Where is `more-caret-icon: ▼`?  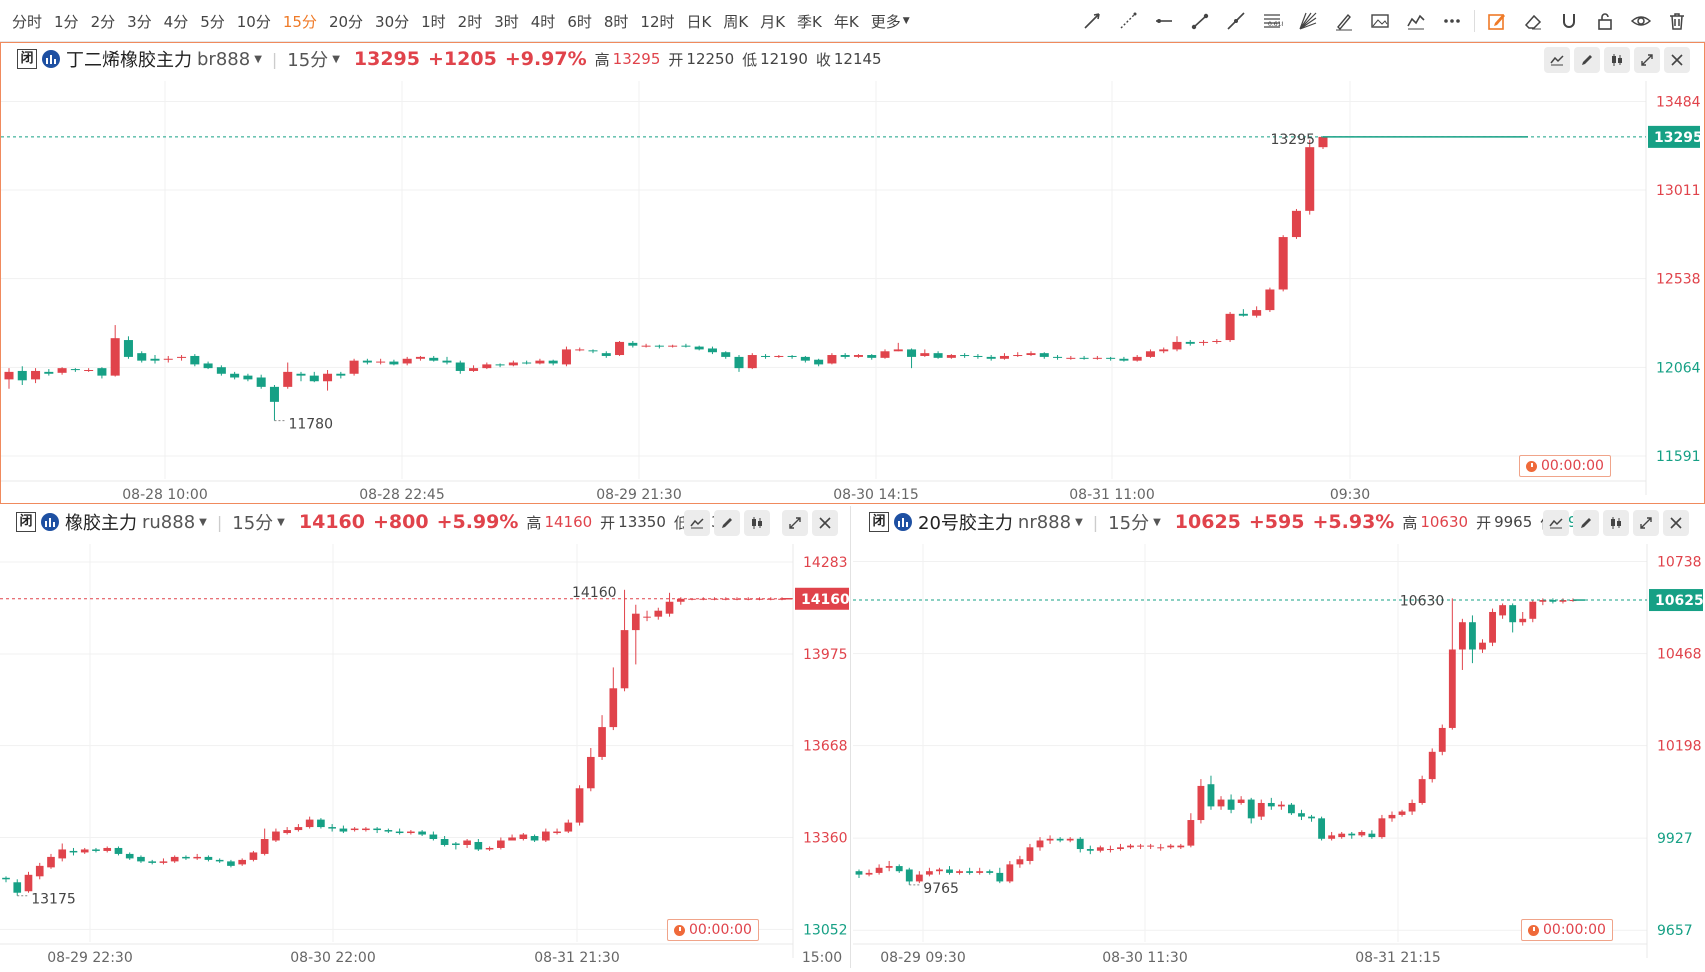 more-caret-icon: ▼ is located at coordinates (906, 21).